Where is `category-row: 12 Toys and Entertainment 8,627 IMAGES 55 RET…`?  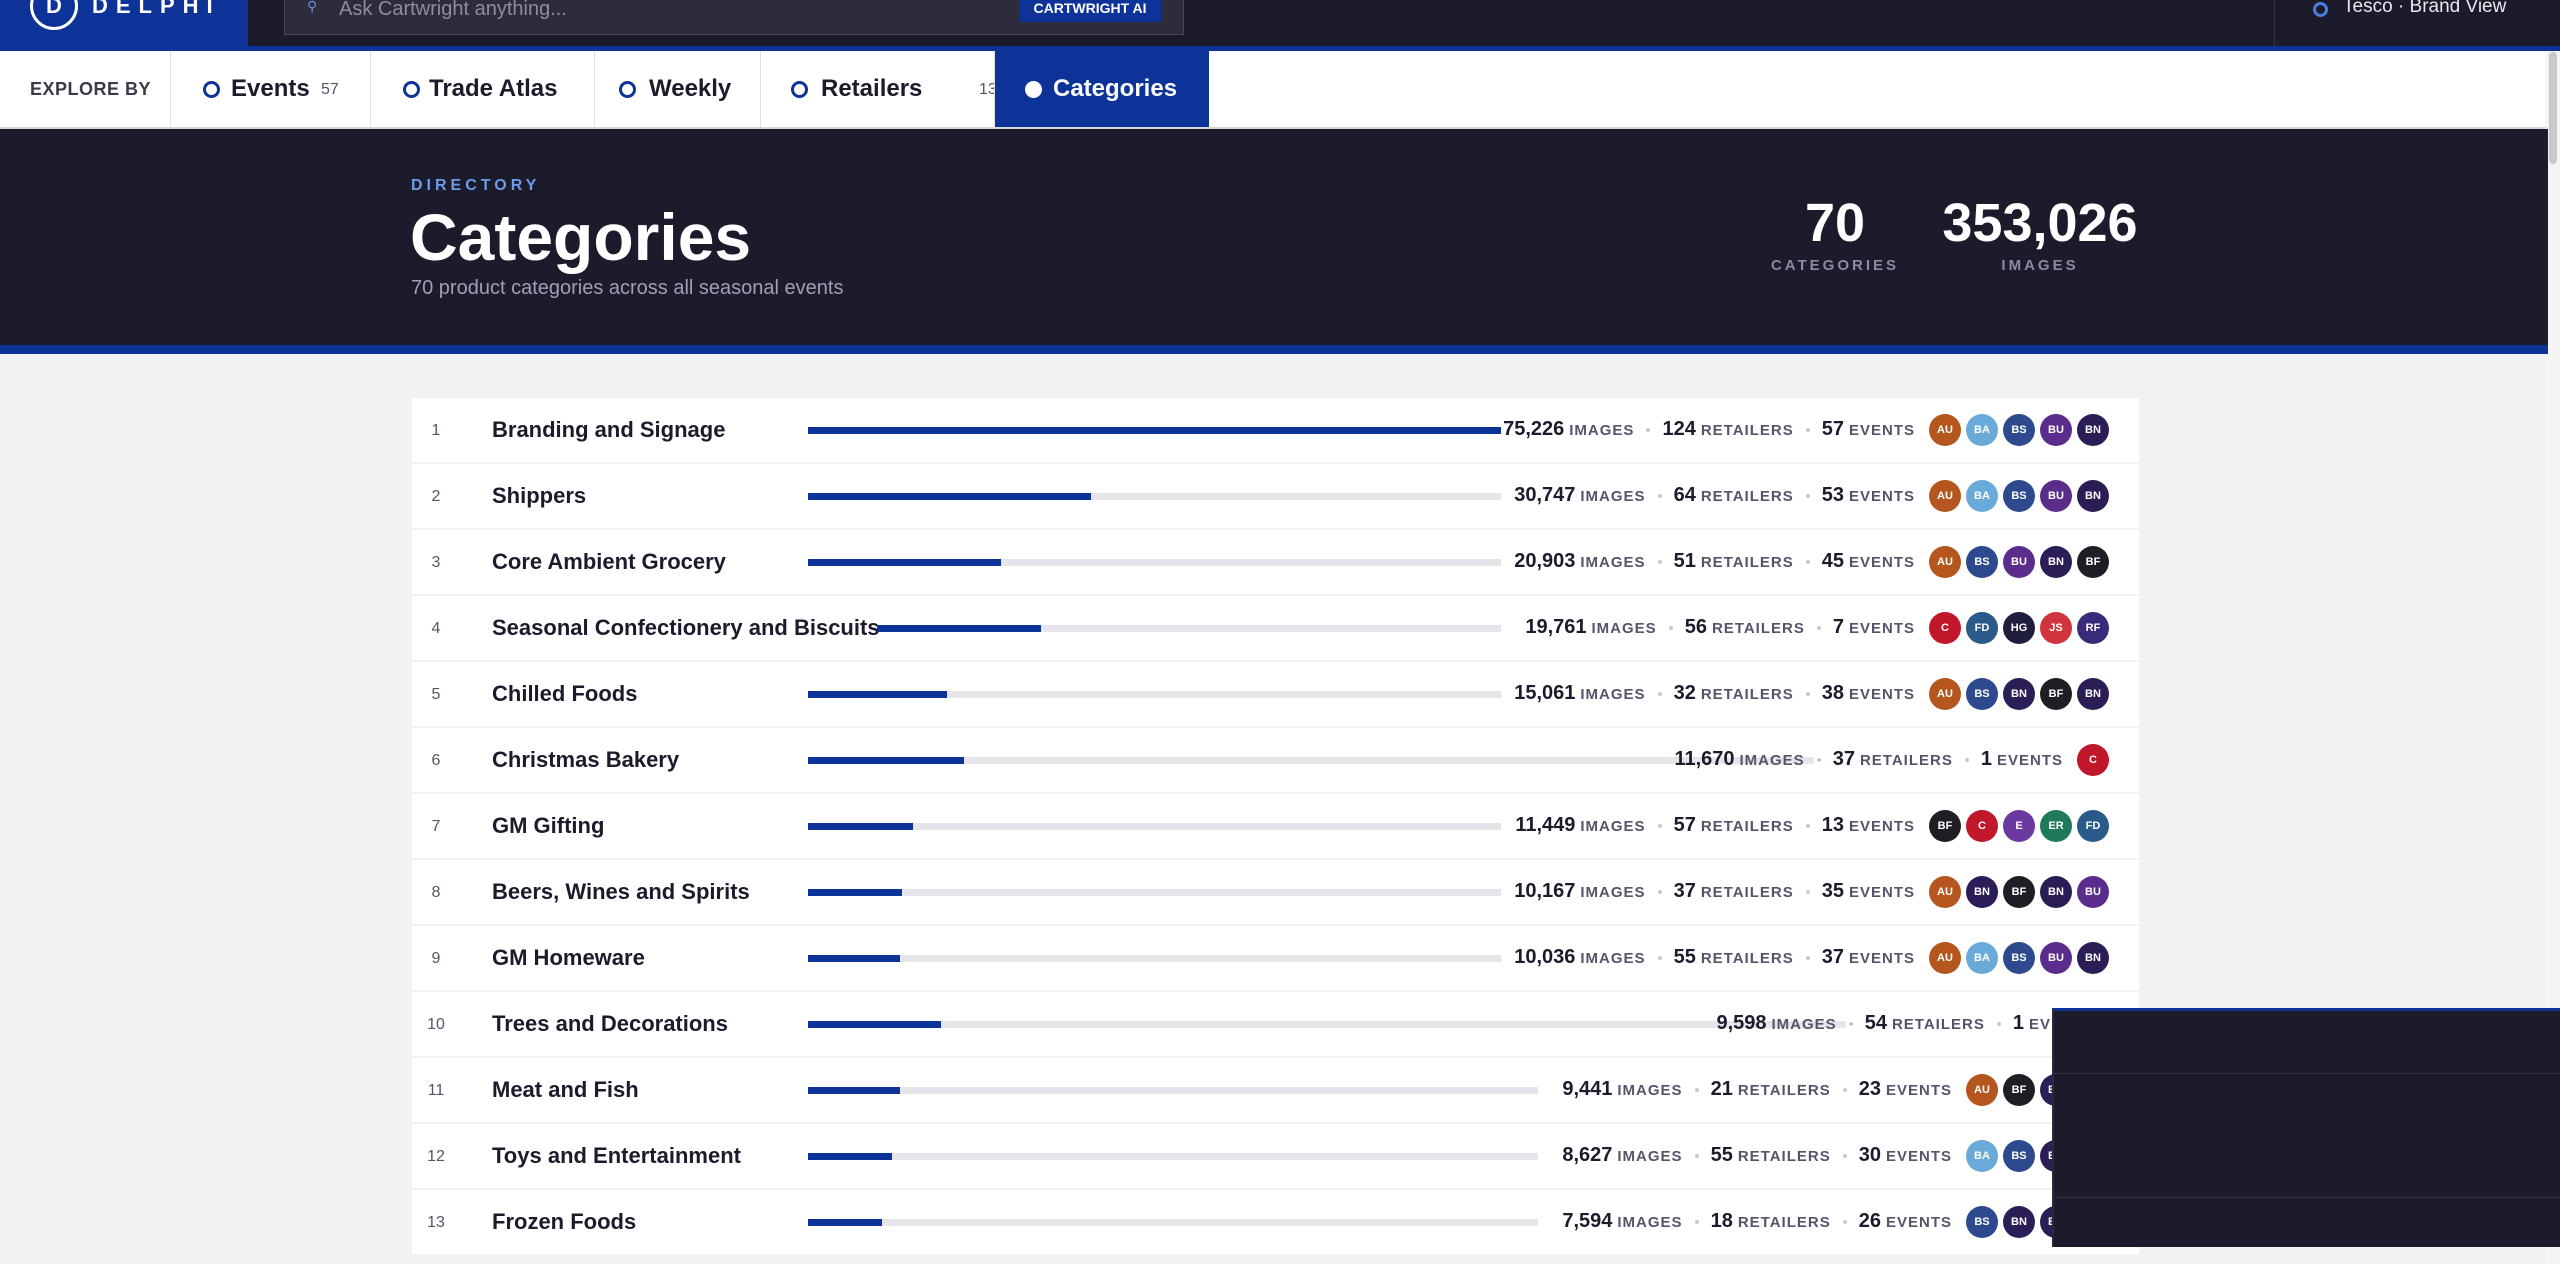 category-row: 12 Toys and Entertainment 8,627 IMAGES 55 RET… is located at coordinates (1275, 1156).